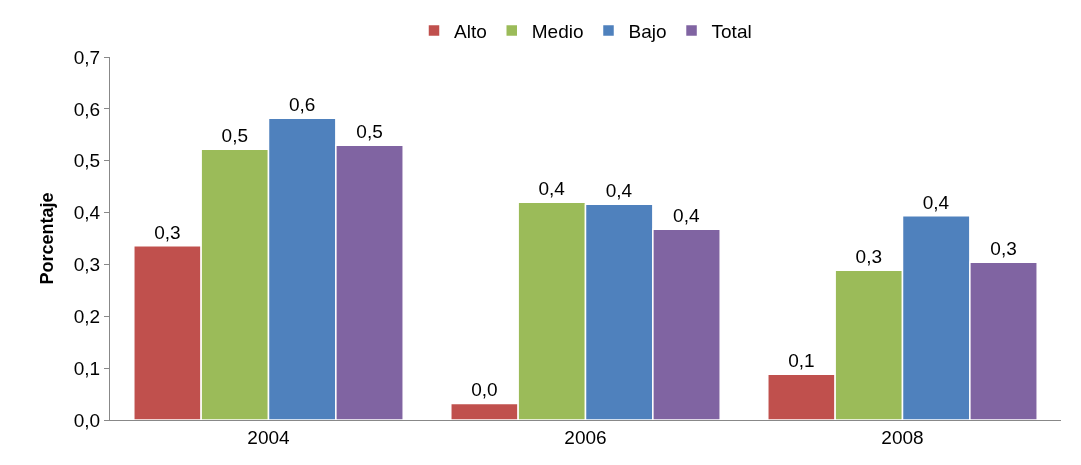  I want to click on legend-label: Alto, so click(470, 31).